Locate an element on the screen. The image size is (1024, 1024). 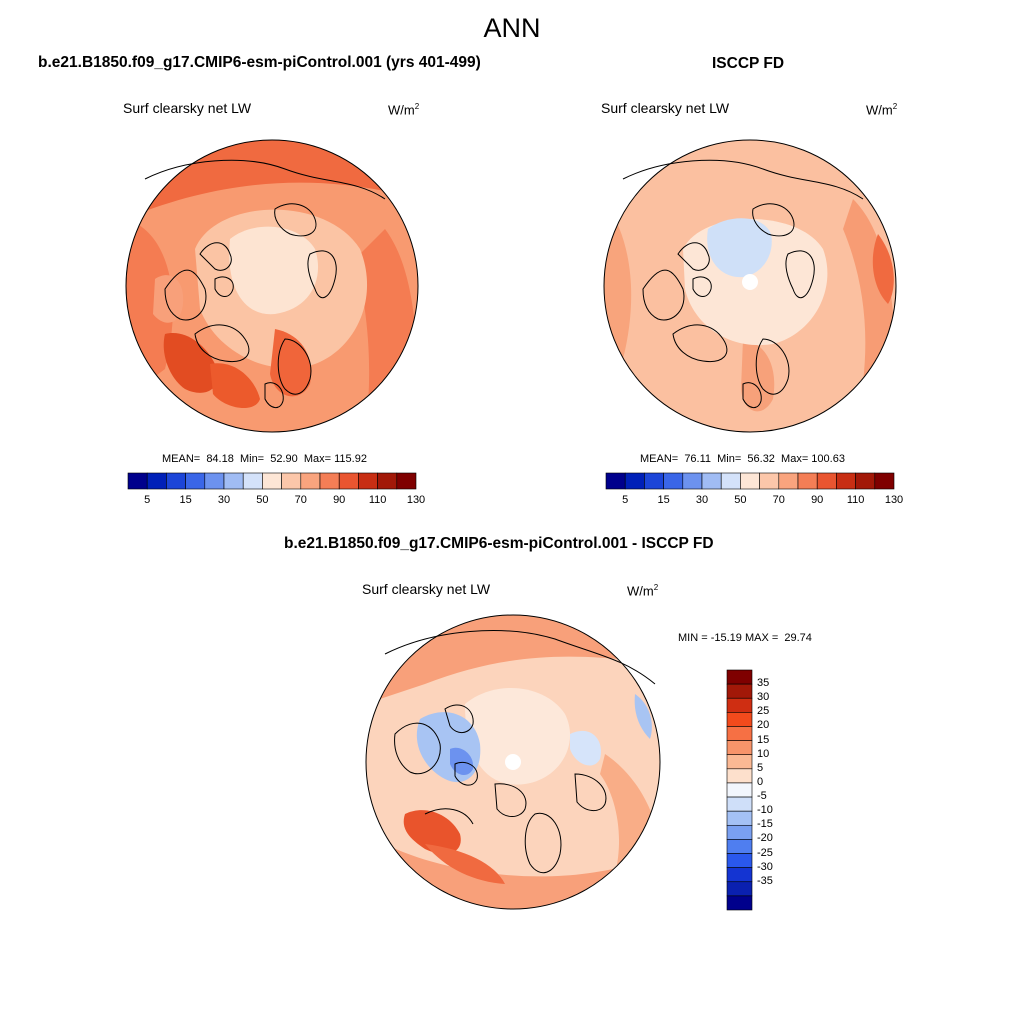
model-colorbar-tick-label: 90 is located at coordinates (339, 500).